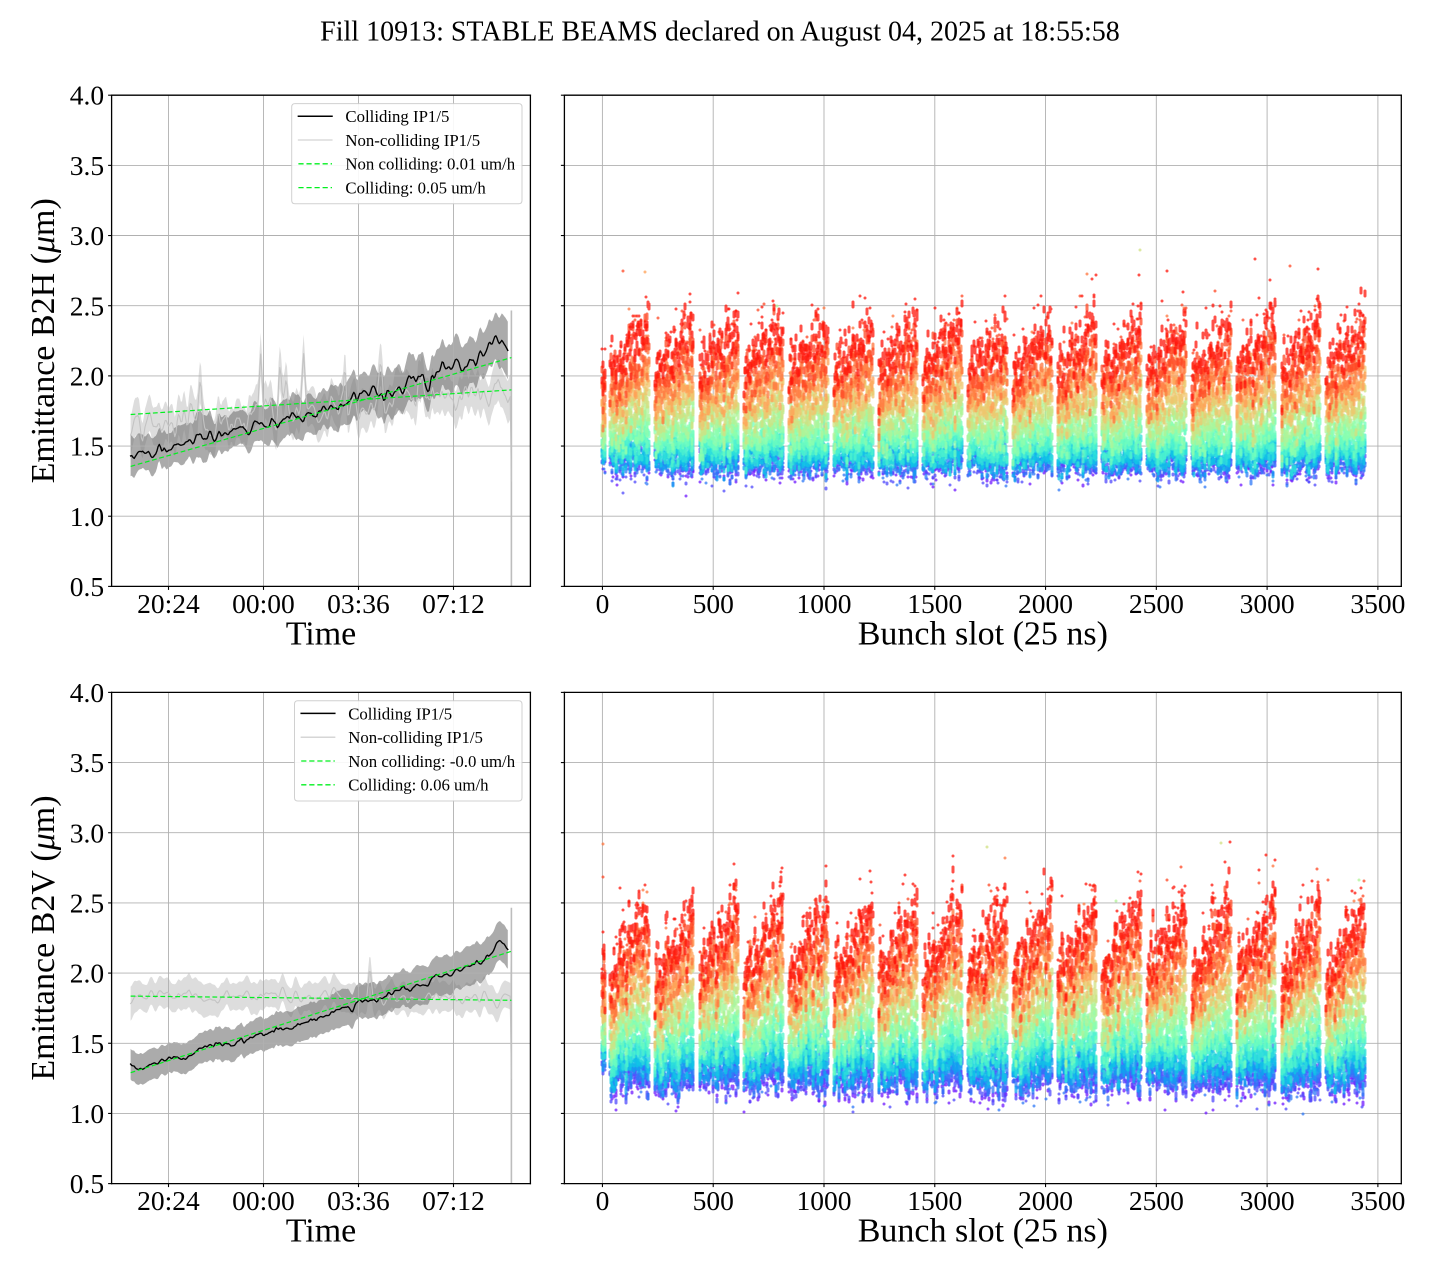 This screenshot has width=1440, height=1280. Describe the element at coordinates (43, 338) in the screenshot. I see `svg-text:E m i t: E m i t t a n c e B 2 H ( m ) μ` at that location.